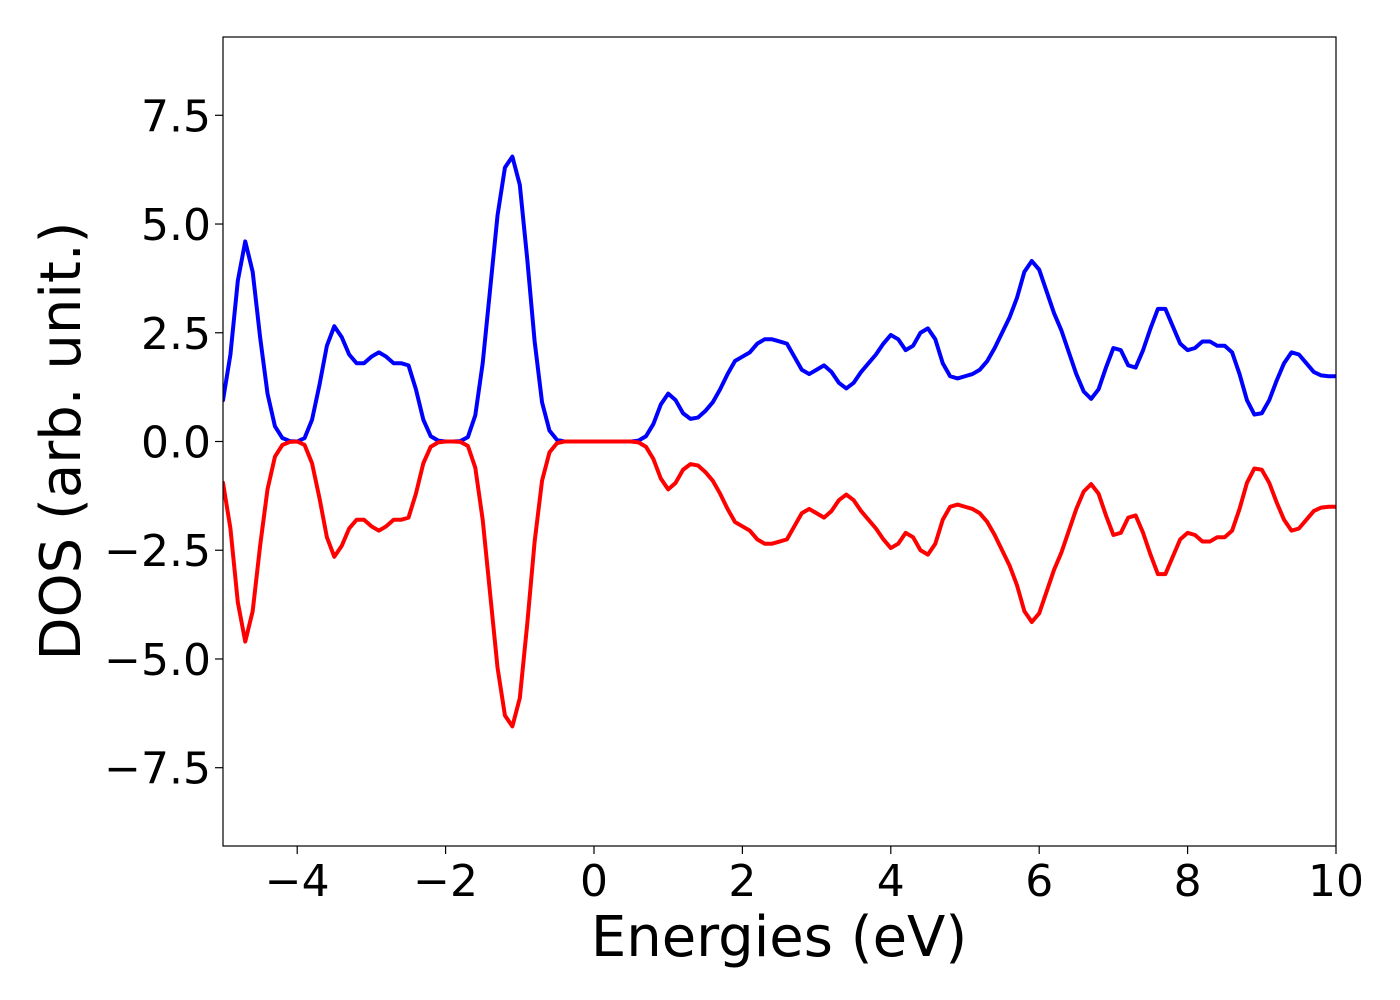 This screenshot has width=1400, height=1000. I want to click on x-axis-label: Energies (eV), so click(779, 937).